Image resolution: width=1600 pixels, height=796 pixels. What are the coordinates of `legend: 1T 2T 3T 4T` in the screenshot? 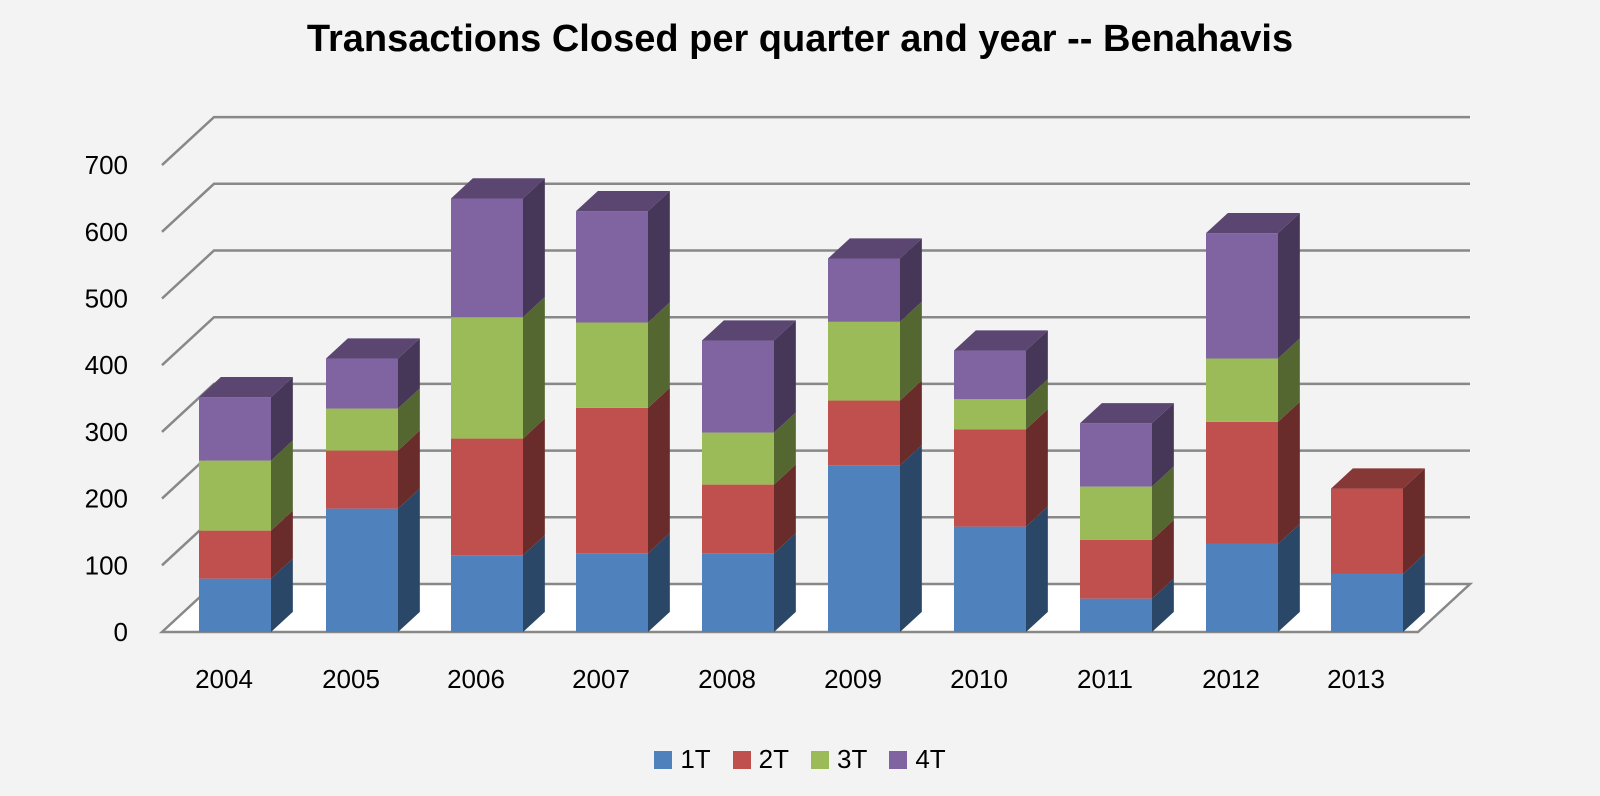 It's located at (800, 759).